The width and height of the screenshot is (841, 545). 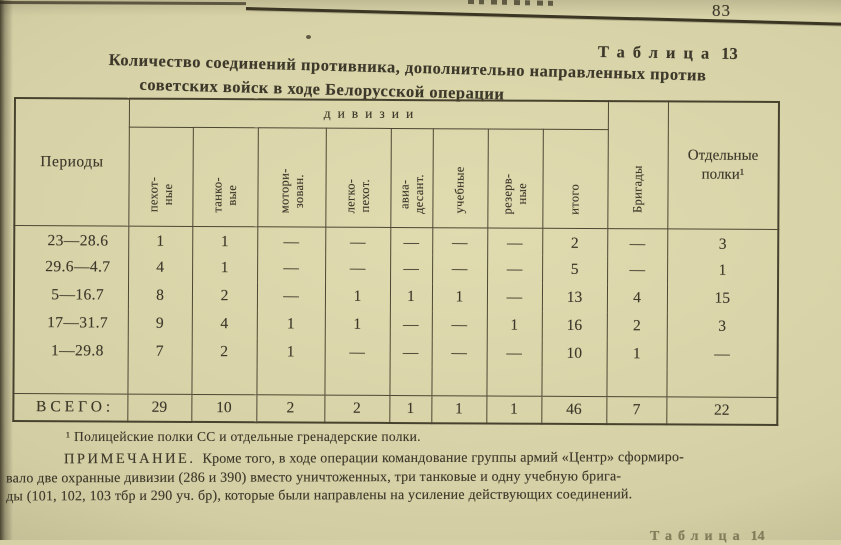 What do you see at coordinates (574, 199) in the screenshot?
I see `subtotal-label: итого` at bounding box center [574, 199].